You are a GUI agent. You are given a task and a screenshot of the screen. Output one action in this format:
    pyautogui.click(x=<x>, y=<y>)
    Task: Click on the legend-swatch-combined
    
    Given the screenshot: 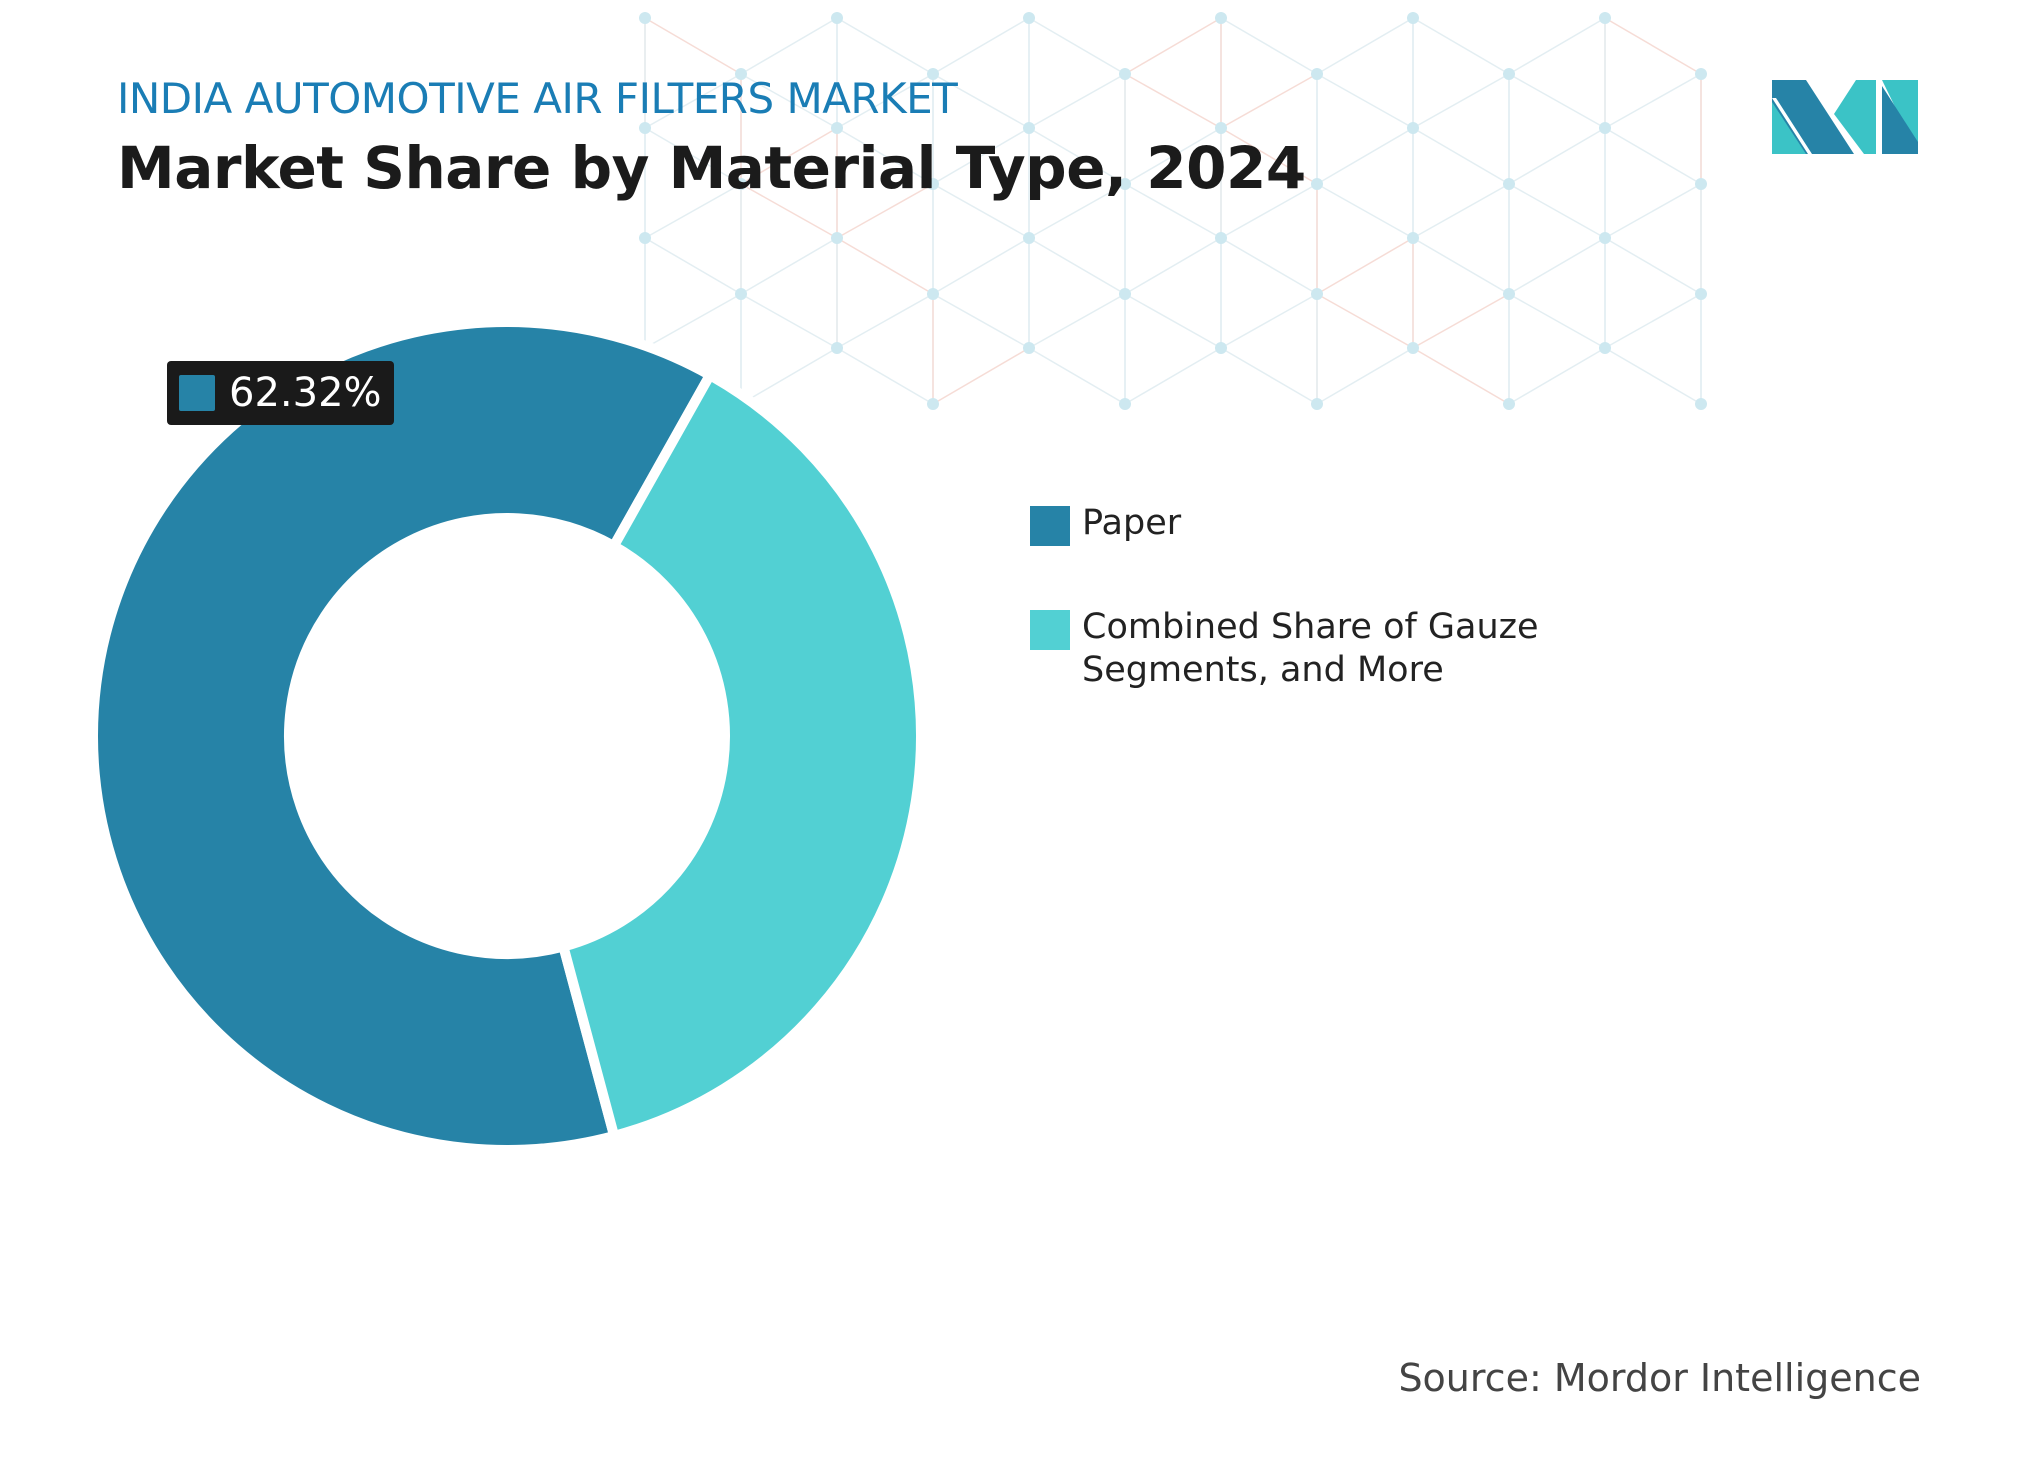 What is the action you would take?
    pyautogui.click(x=1050, y=630)
    